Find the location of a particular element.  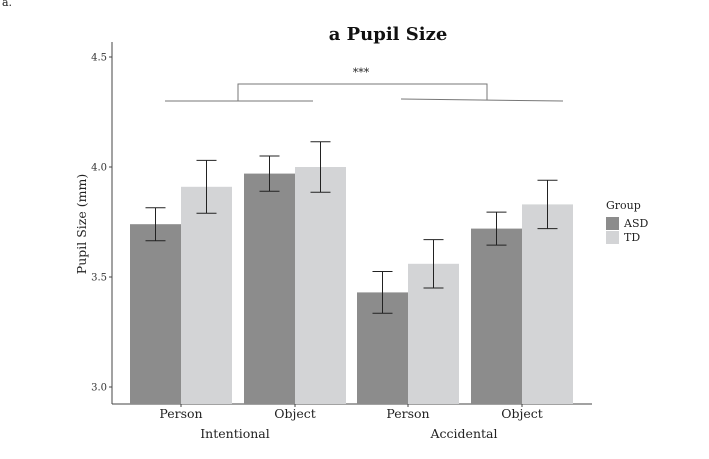

y-axis-label: Pupil Size (mm) is located at coordinates (81, 224).